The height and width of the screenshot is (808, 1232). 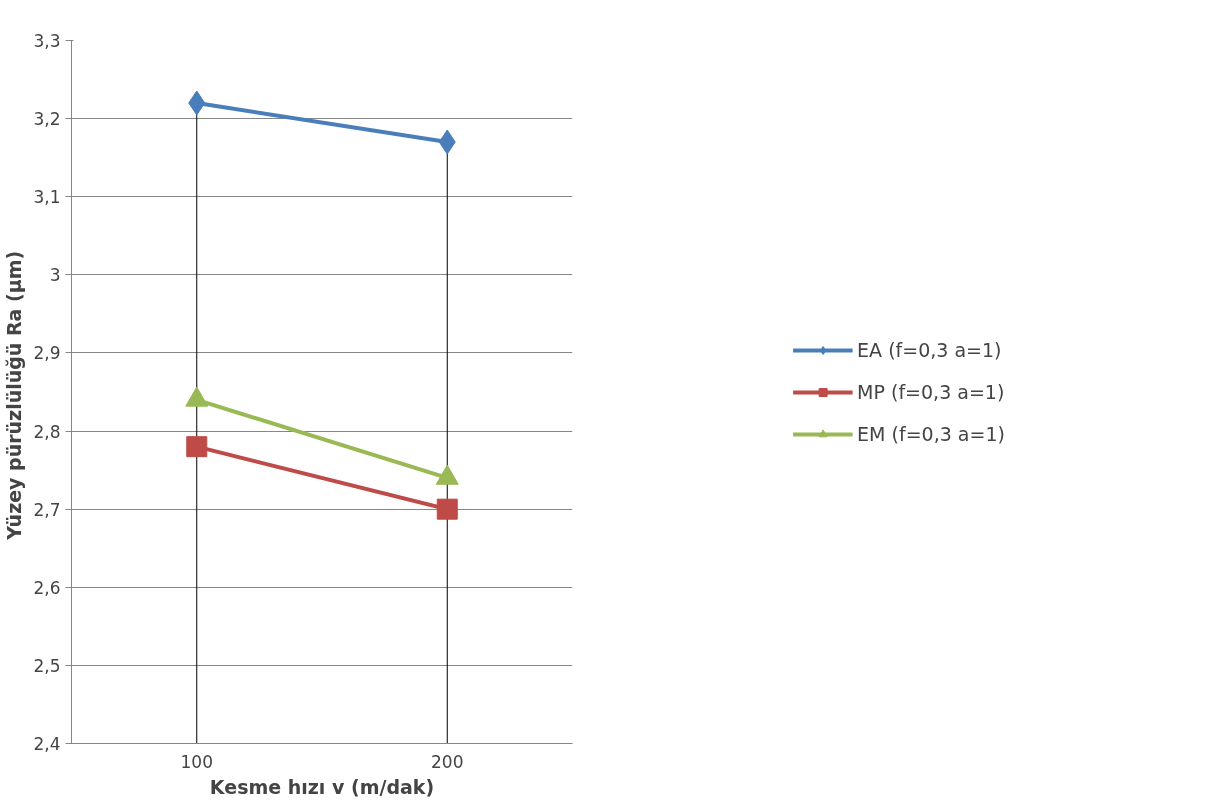 What do you see at coordinates (929, 349) in the screenshot?
I see `legend-label: EA (f=0,3 a=1)` at bounding box center [929, 349].